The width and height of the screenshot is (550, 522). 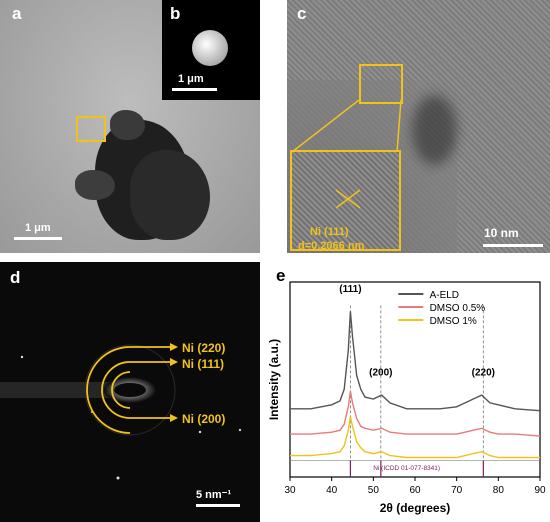 What do you see at coordinates (17, 13) in the screenshot?
I see `panel-label: a` at bounding box center [17, 13].